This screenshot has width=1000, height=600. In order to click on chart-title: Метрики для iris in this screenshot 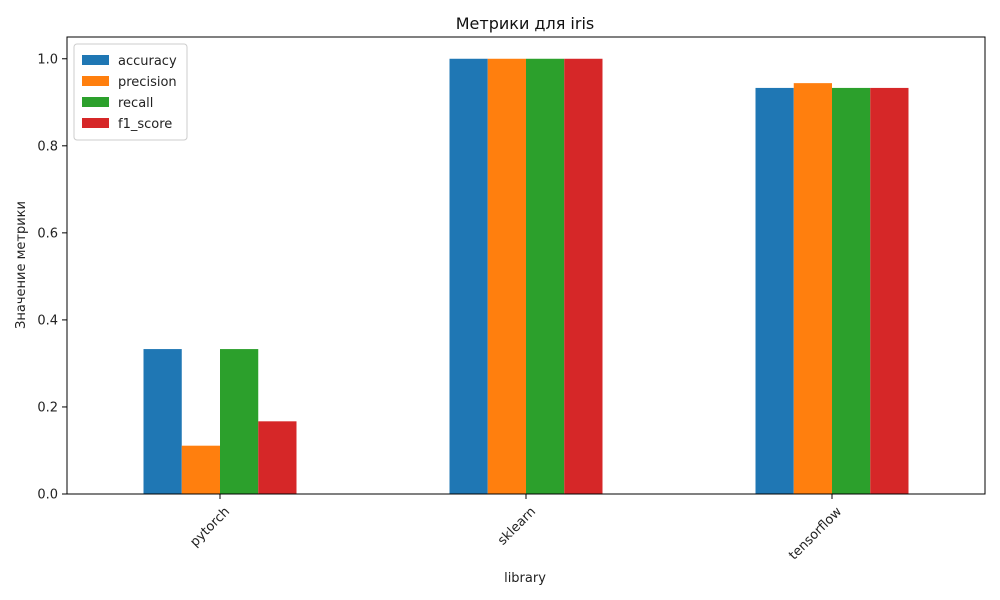, I will do `click(525, 23)`.